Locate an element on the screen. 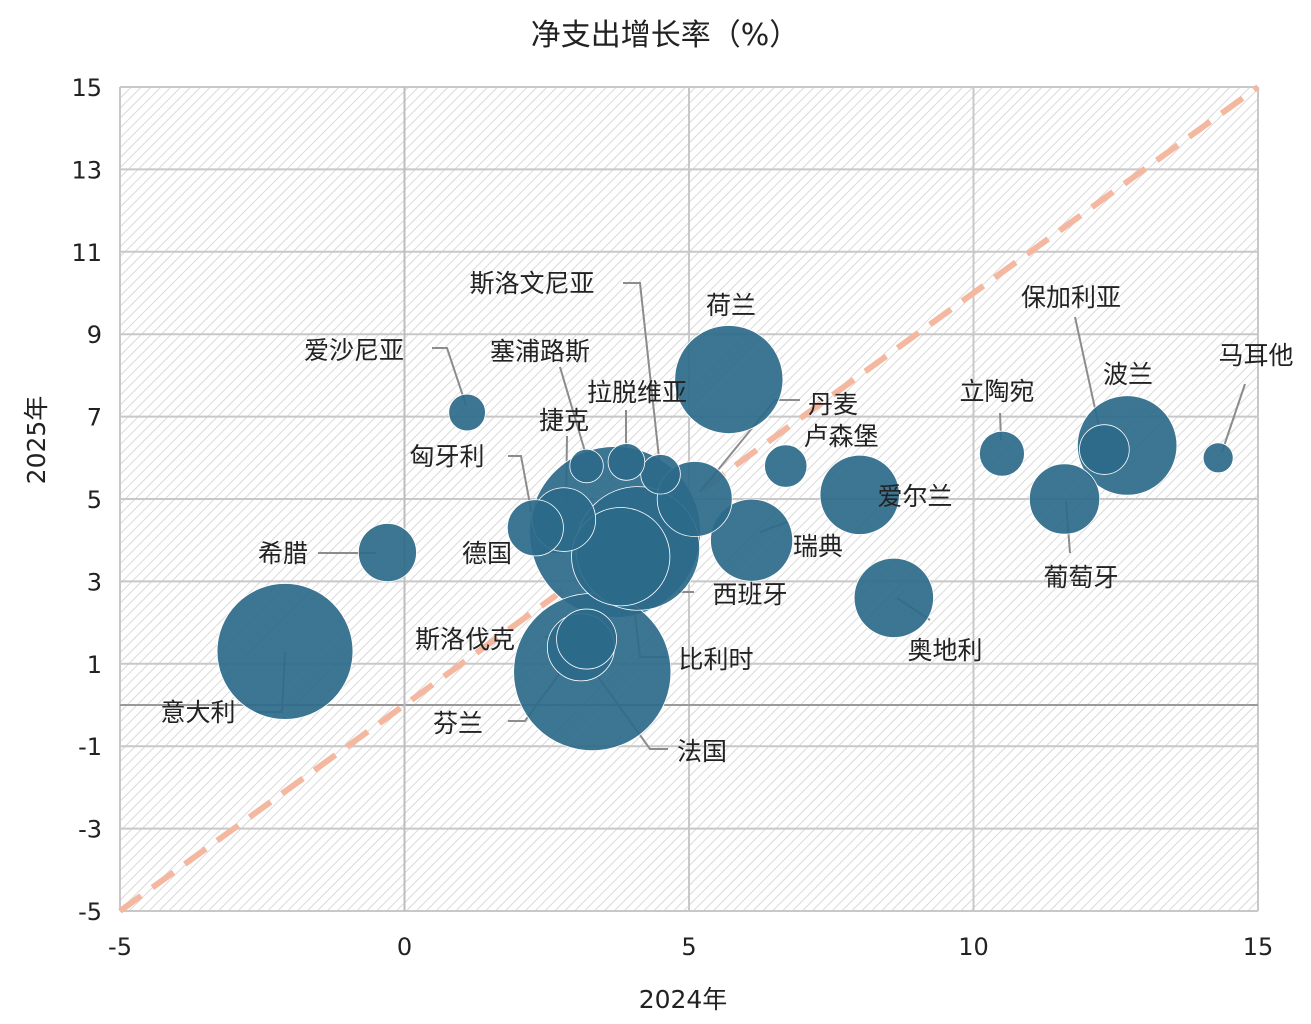 The width and height of the screenshot is (1311, 1024). y-tick-label: -5 is located at coordinates (90, 912).